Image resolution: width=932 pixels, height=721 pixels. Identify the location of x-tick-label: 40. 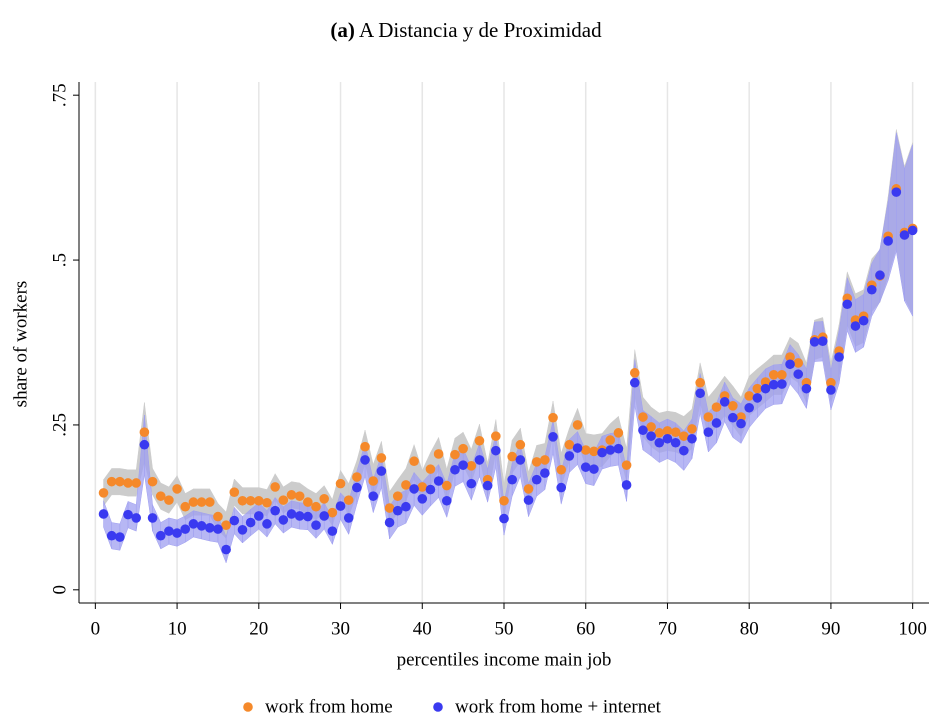
(422, 628).